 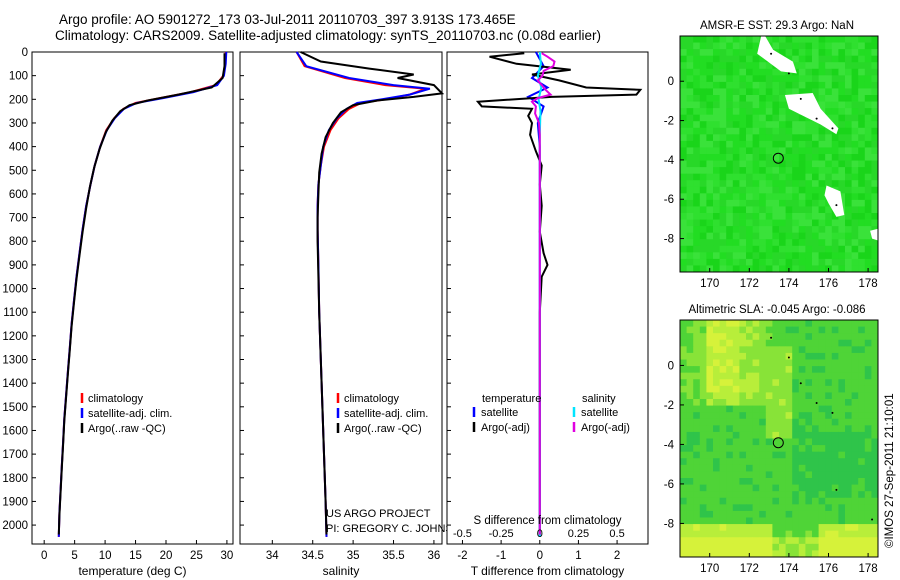 I want to click on x-tick-label: 0, so click(x=540, y=556).